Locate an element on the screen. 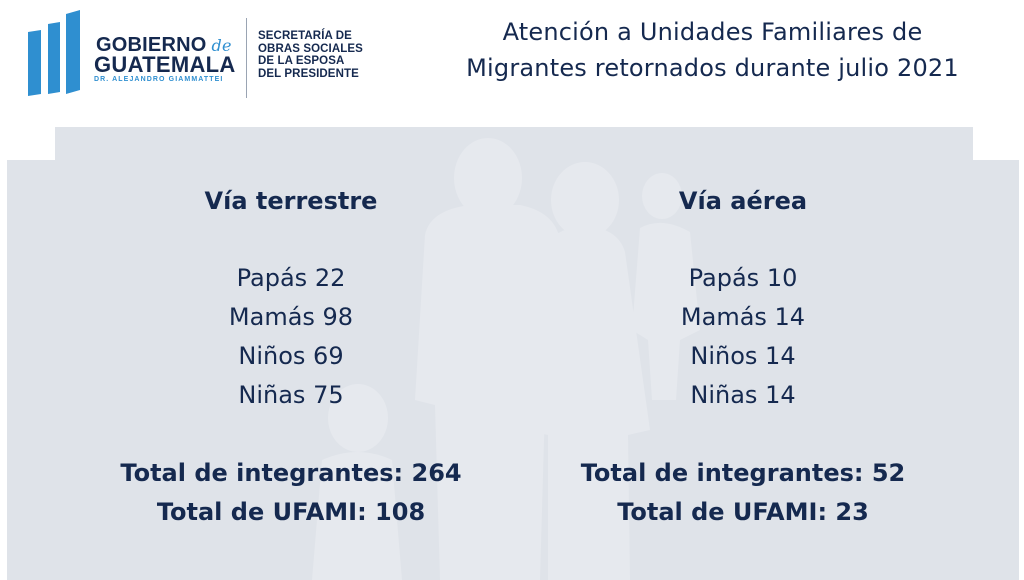 The width and height of the screenshot is (1024, 580). terrestre-papas: Papás 22 is located at coordinates (291, 278).